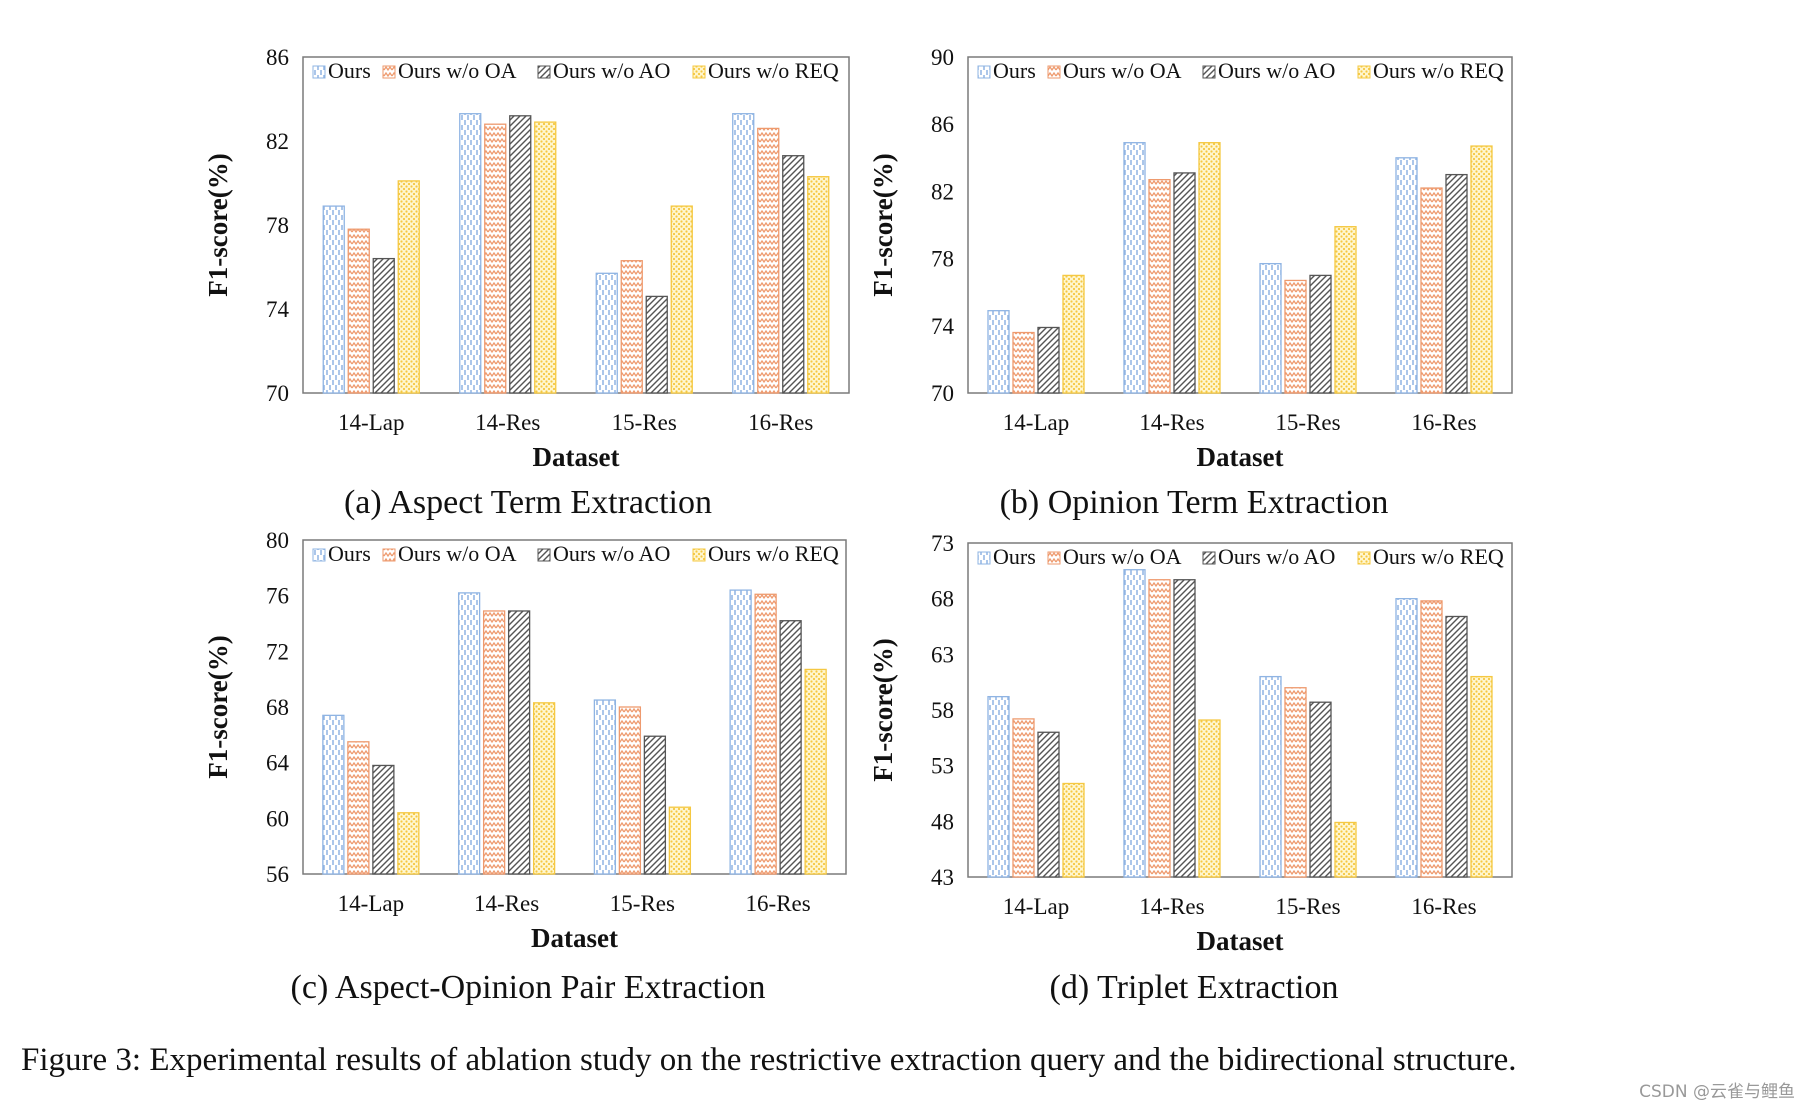  What do you see at coordinates (277, 393) in the screenshot?
I see `y-tick-label: 70` at bounding box center [277, 393].